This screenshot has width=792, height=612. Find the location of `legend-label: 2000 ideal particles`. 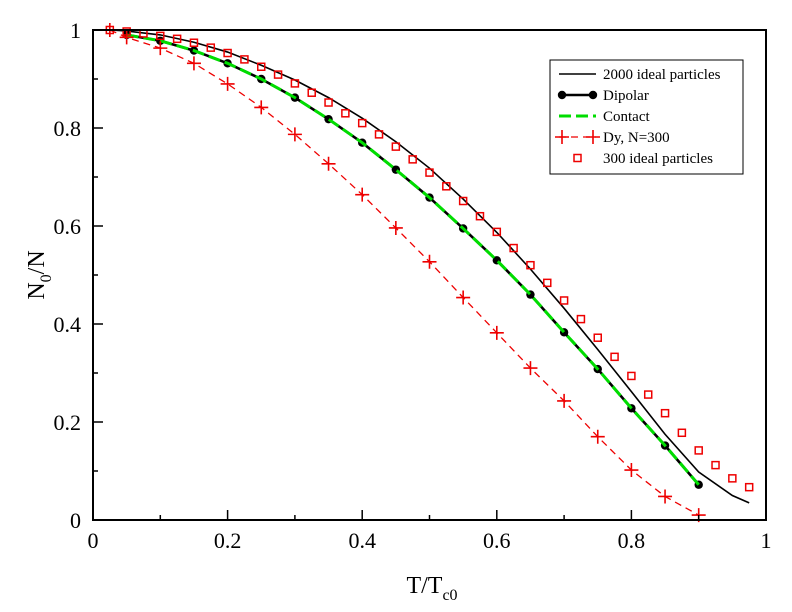

legend-label: 2000 ideal particles is located at coordinates (662, 75).